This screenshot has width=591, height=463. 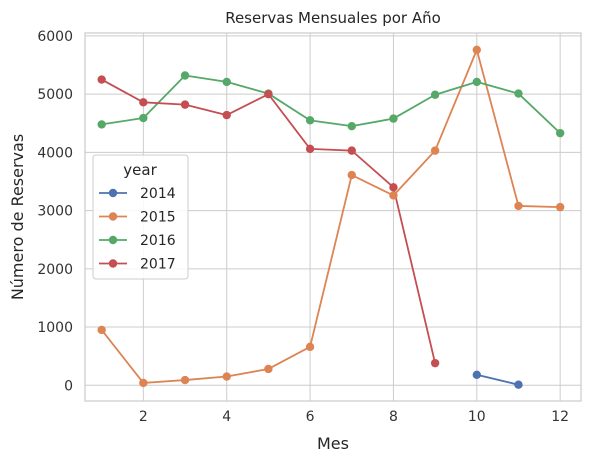 I want to click on y-tick-label: 5000, so click(x=55, y=95).